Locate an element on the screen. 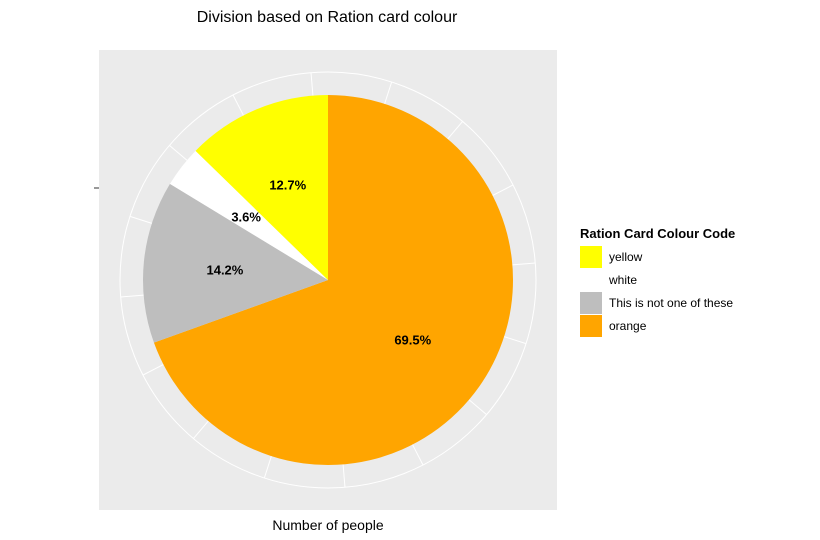 This screenshot has width=820, height=540. legend-label: yellow is located at coordinates (626, 257).